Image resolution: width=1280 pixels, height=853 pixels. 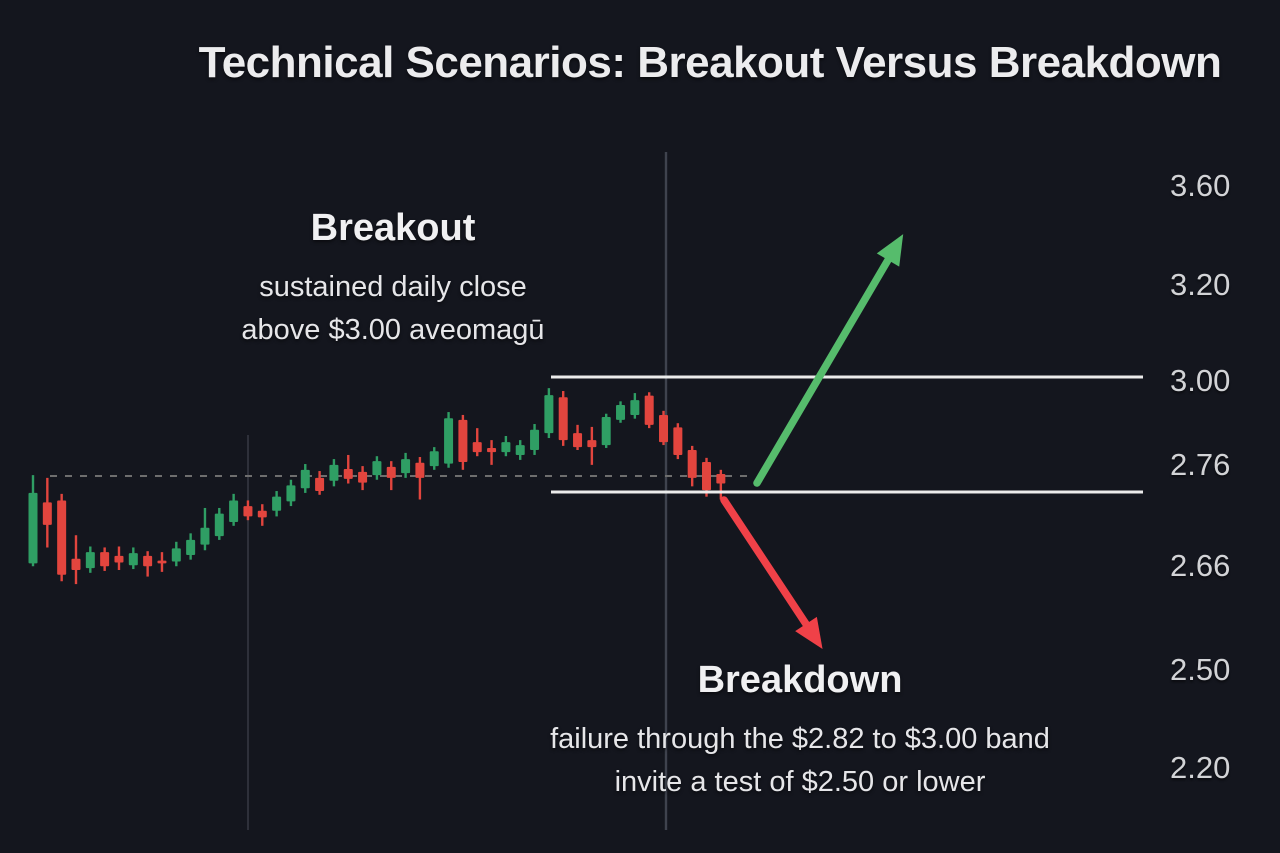 What do you see at coordinates (765, 562) in the screenshot?
I see `breakdown-arrow` at bounding box center [765, 562].